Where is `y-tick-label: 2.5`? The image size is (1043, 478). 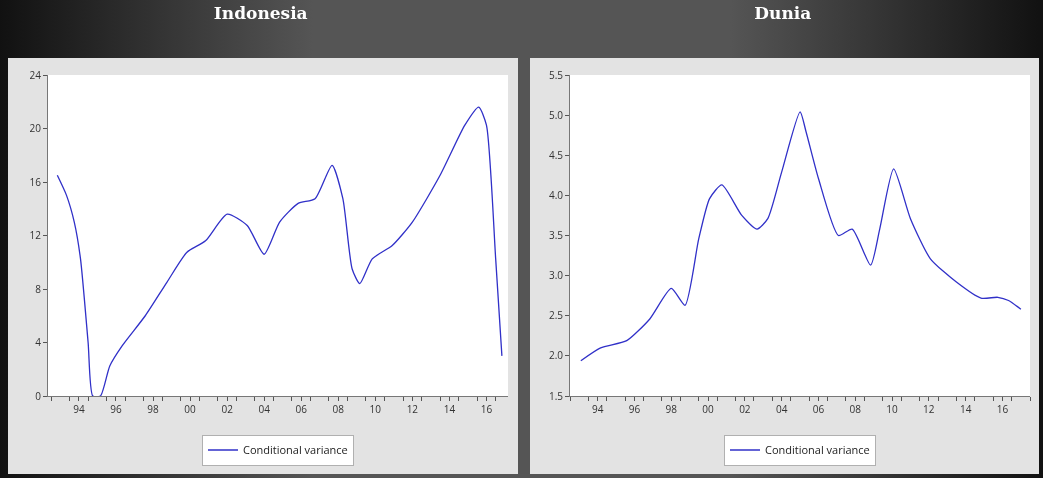
y-tick-label: 2.5 is located at coordinates (555, 315).